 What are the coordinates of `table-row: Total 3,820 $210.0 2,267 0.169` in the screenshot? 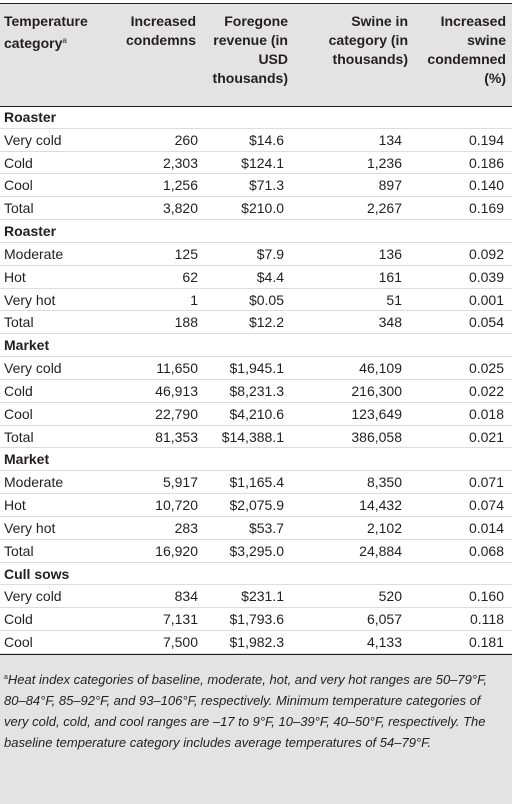 It's located at (256, 209).